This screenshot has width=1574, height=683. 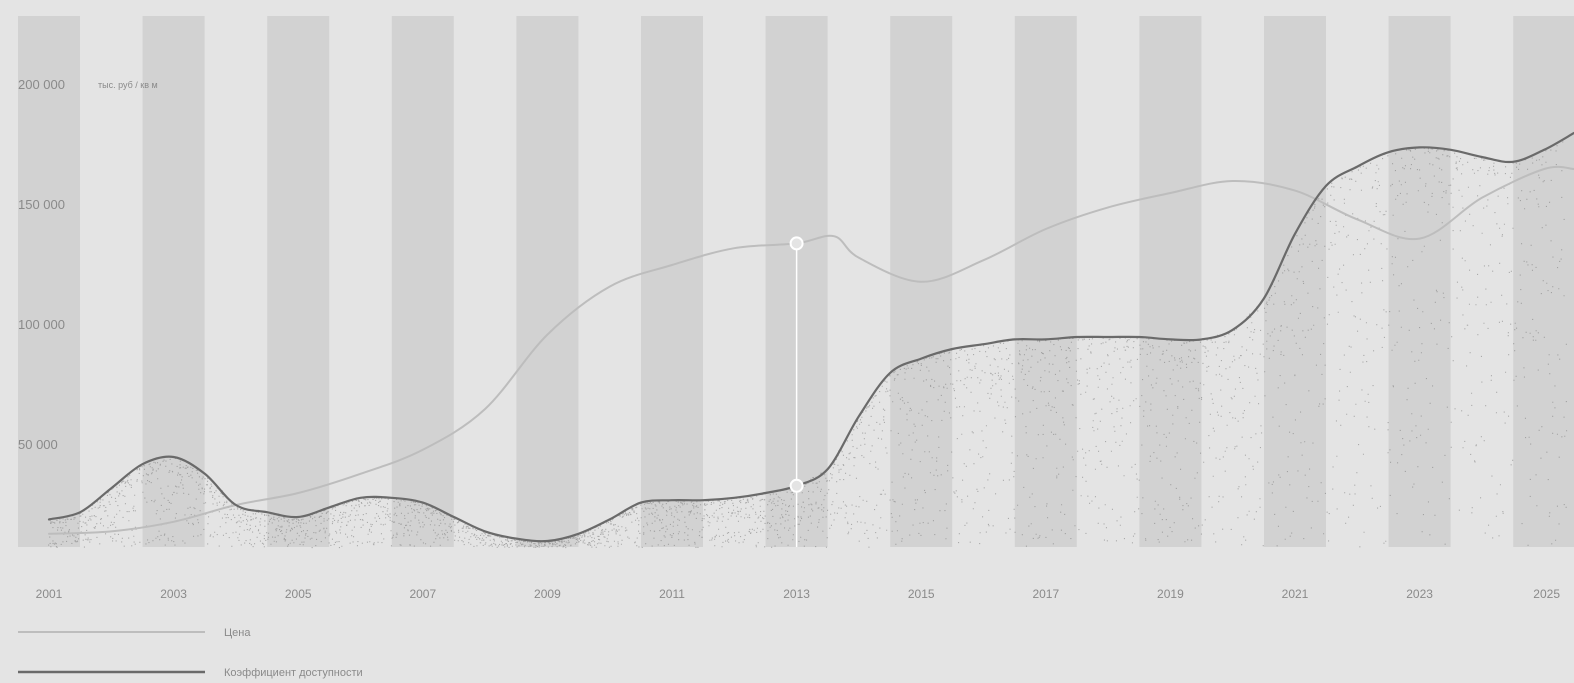 I want to click on x-tick-label: 2005, so click(x=298, y=594).